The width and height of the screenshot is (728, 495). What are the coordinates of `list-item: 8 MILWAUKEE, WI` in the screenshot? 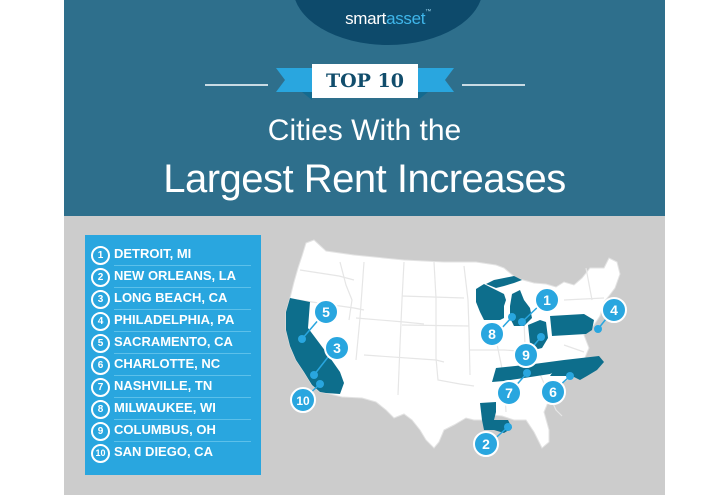 It's located at (171, 409).